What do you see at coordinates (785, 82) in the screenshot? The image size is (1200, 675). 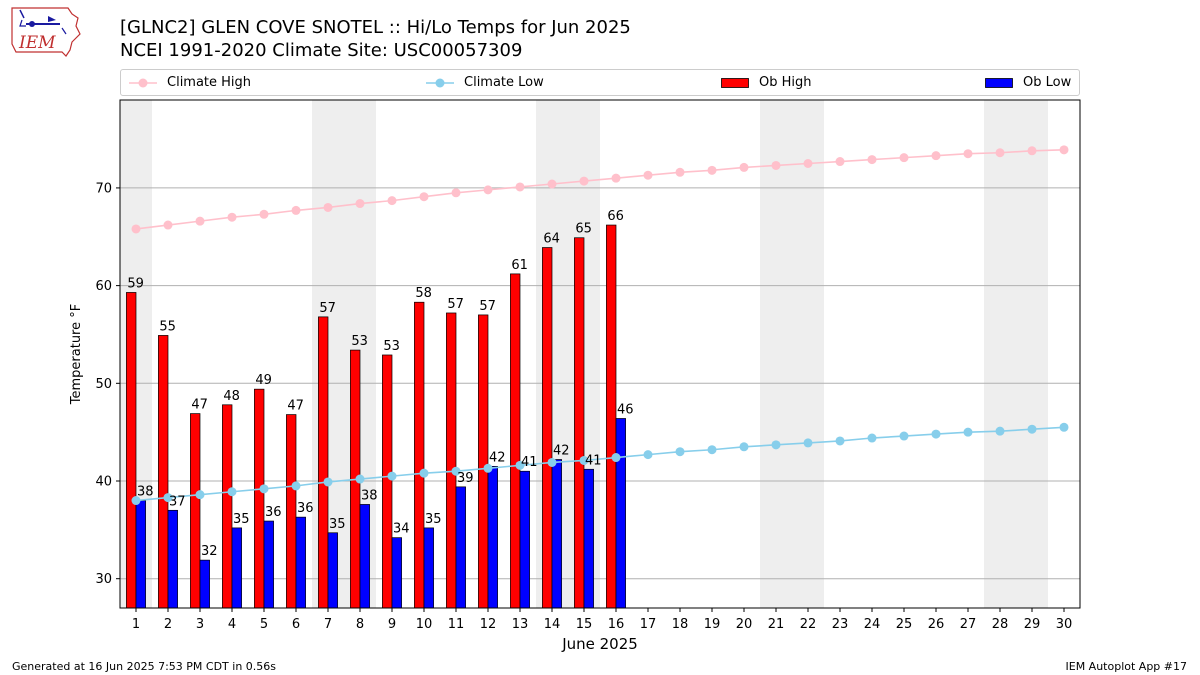 I see `legend-ob-high-label: Ob High` at bounding box center [785, 82].